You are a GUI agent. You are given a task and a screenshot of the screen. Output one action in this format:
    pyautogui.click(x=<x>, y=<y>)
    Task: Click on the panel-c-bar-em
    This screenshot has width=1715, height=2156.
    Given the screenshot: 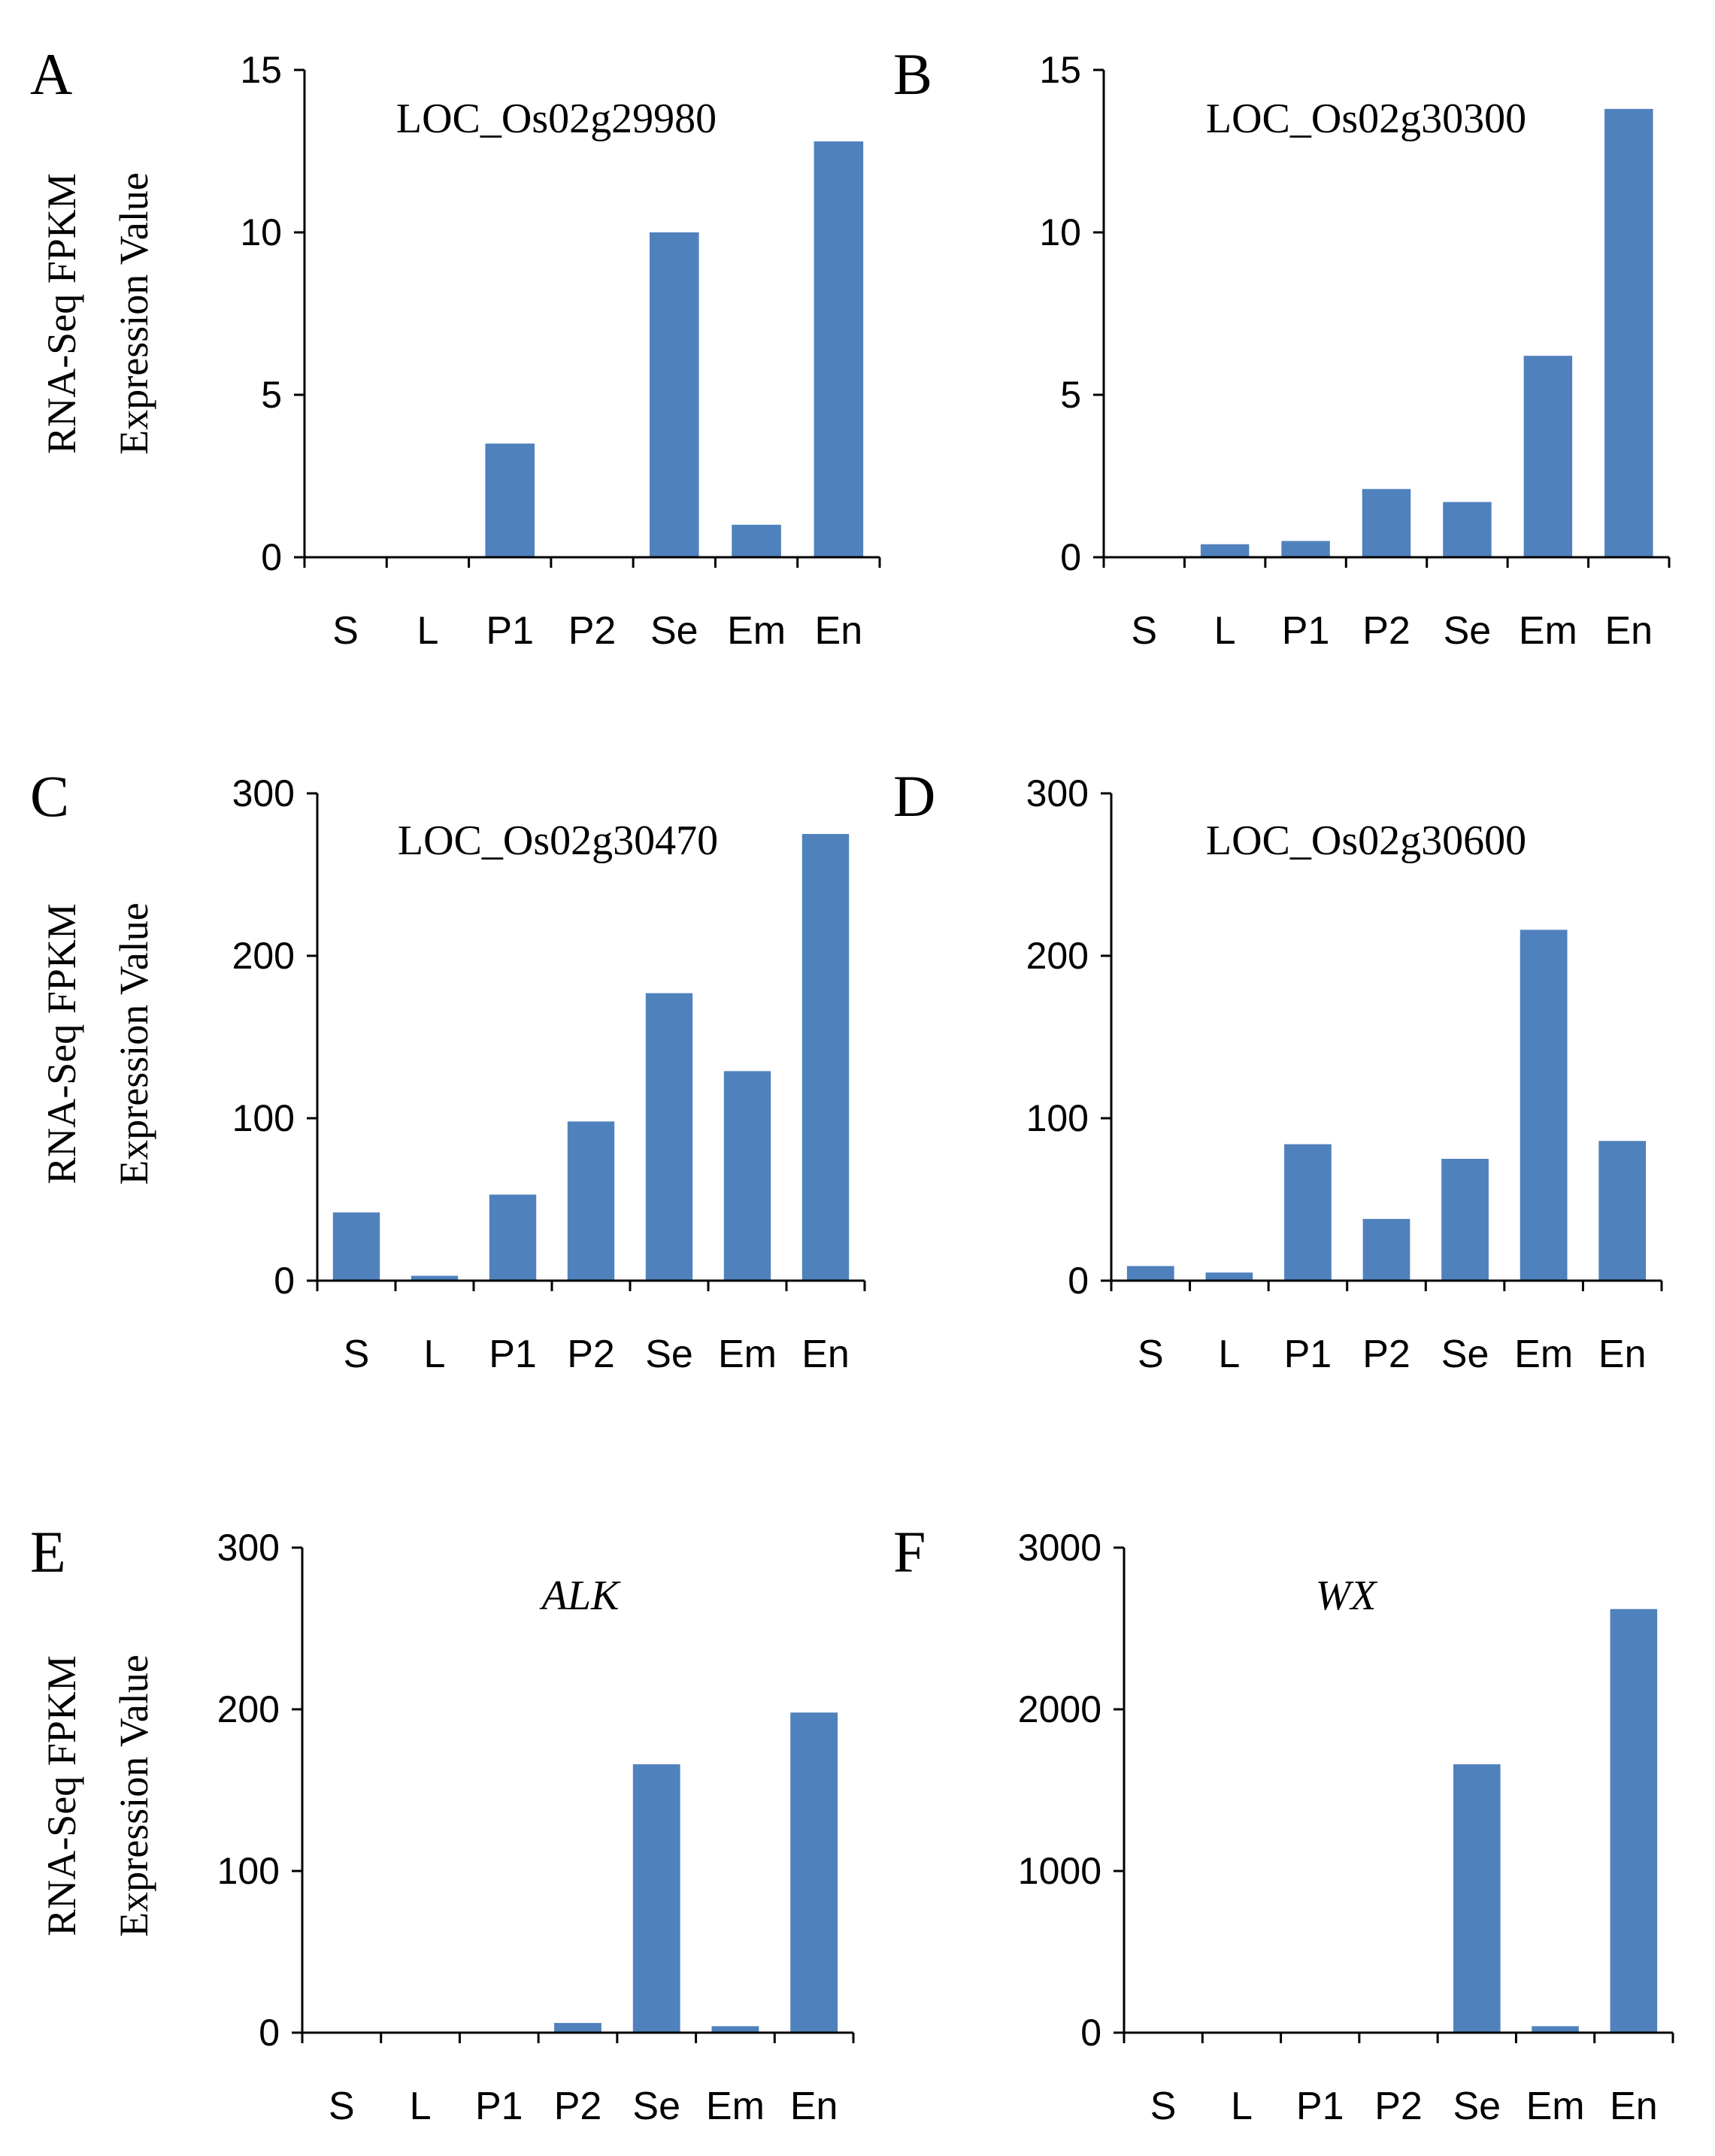 What is the action you would take?
    pyautogui.click(x=747, y=1176)
    